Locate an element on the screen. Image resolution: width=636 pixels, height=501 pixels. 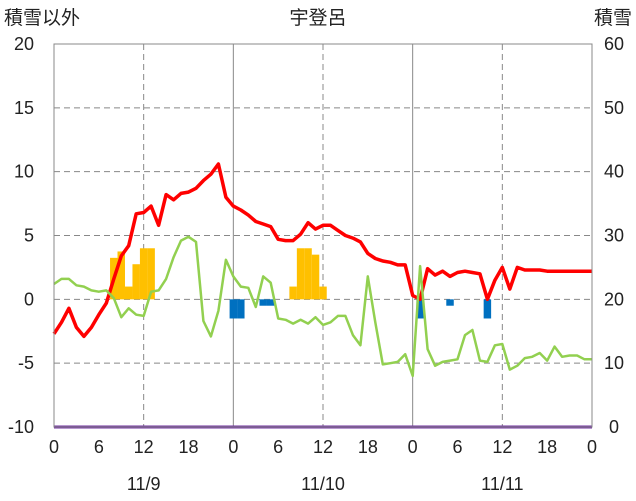
left-tick-label: -5 is located at coordinates (26, 363).